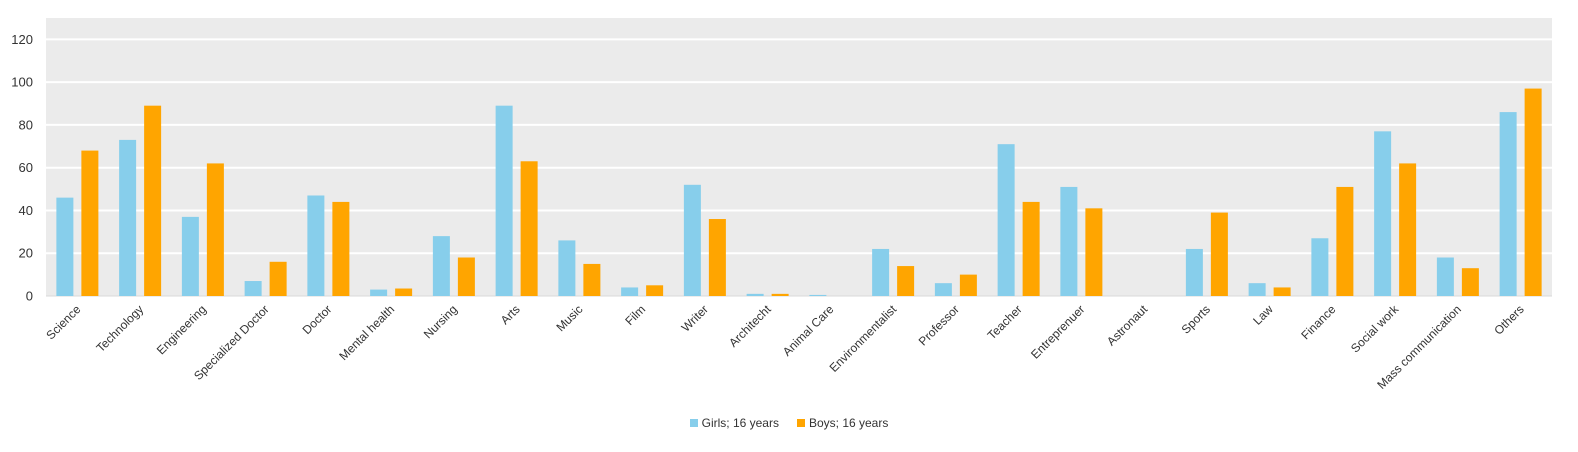  I want to click on x-tick-label: Mental health, so click(366, 332).